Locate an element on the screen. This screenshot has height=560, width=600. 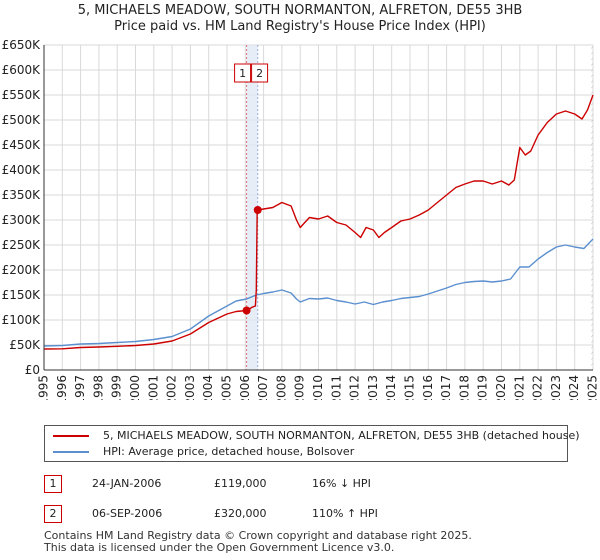
y-tick-label: £650K is located at coordinates (22, 45).